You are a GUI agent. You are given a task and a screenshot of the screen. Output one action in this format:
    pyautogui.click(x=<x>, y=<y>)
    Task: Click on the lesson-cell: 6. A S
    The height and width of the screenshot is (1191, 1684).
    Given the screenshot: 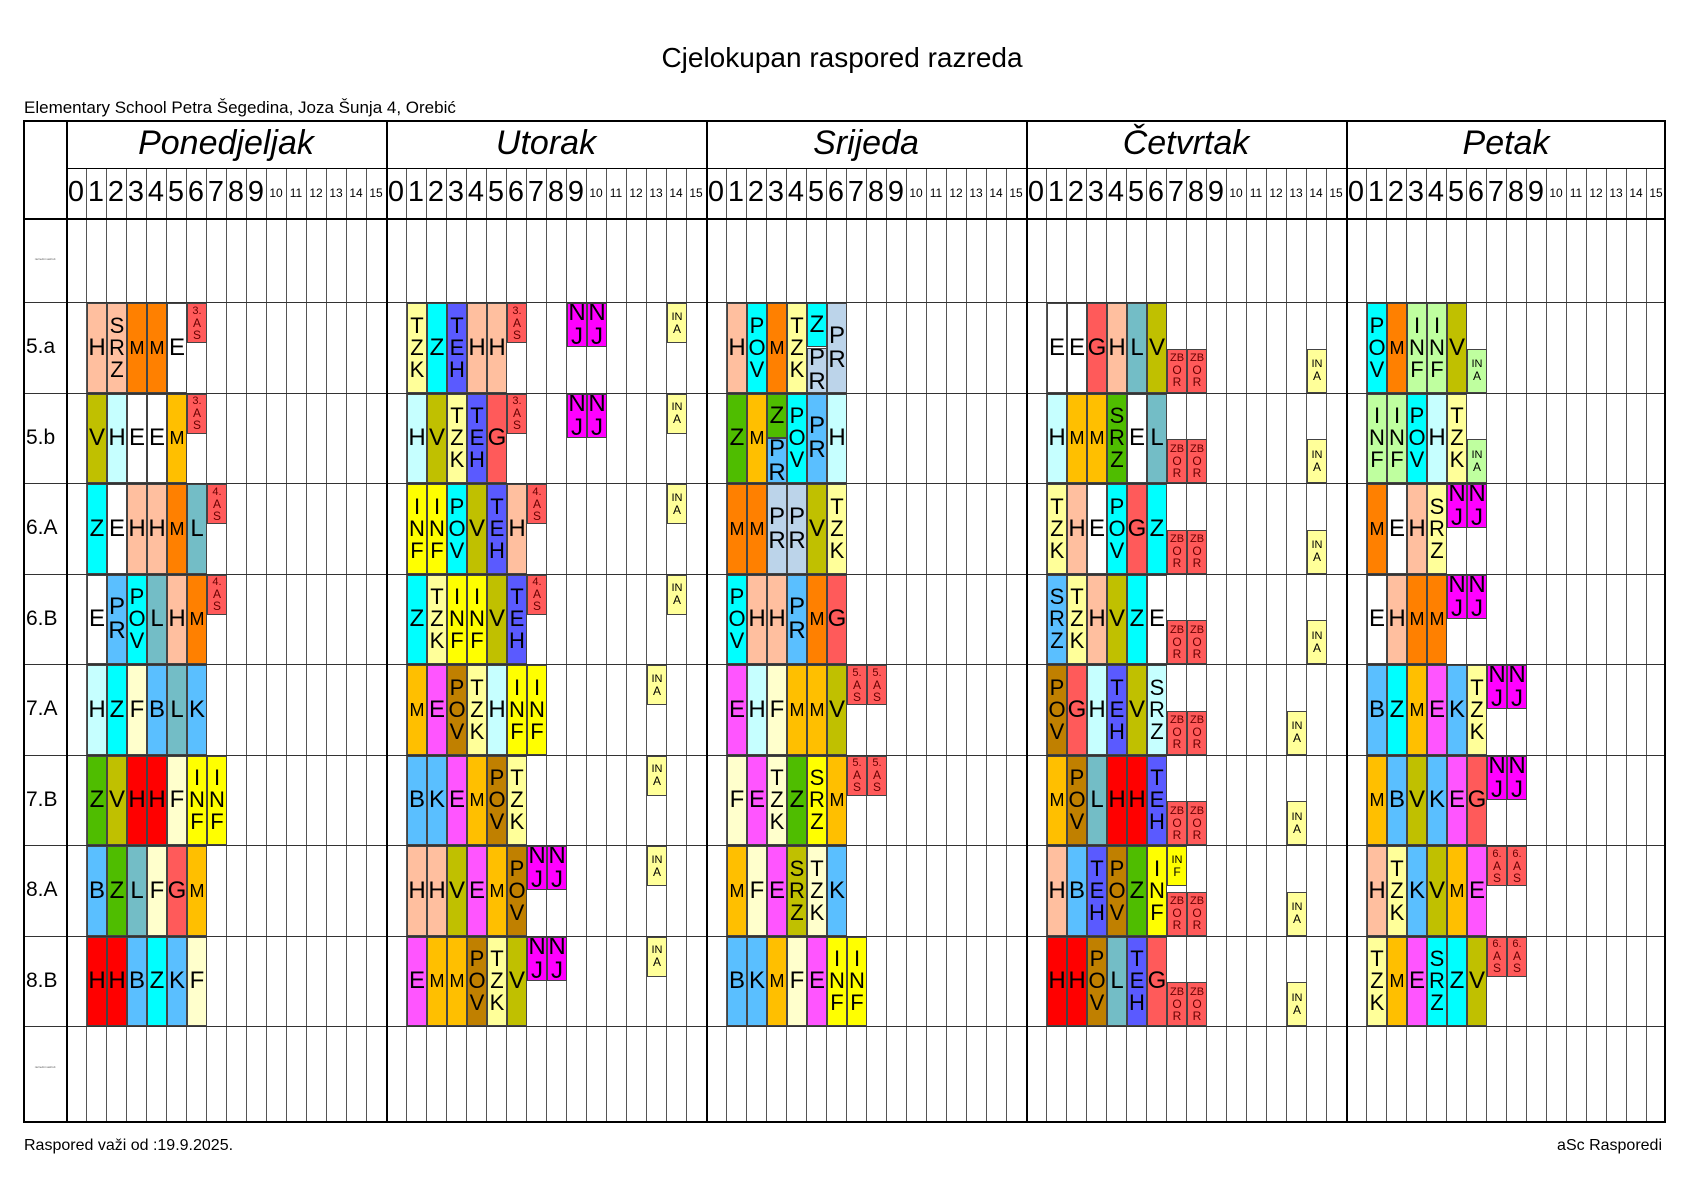 What is the action you would take?
    pyautogui.click(x=1497, y=956)
    